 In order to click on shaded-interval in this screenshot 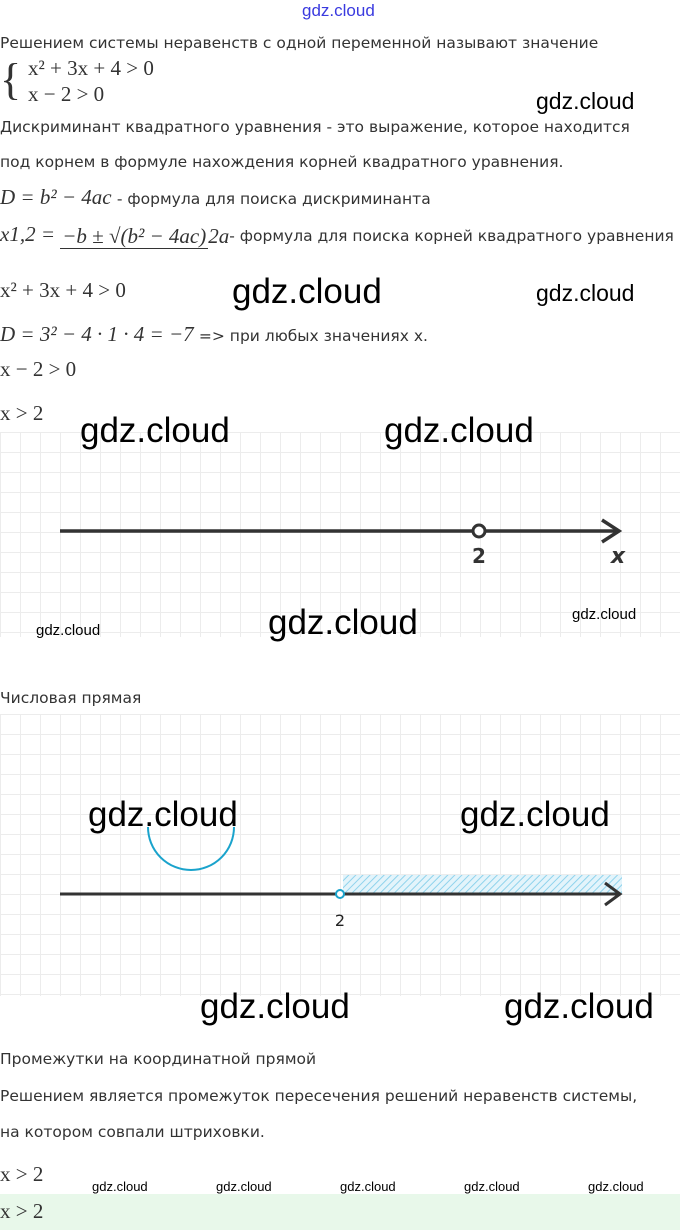, I will do `click(482, 884)`.